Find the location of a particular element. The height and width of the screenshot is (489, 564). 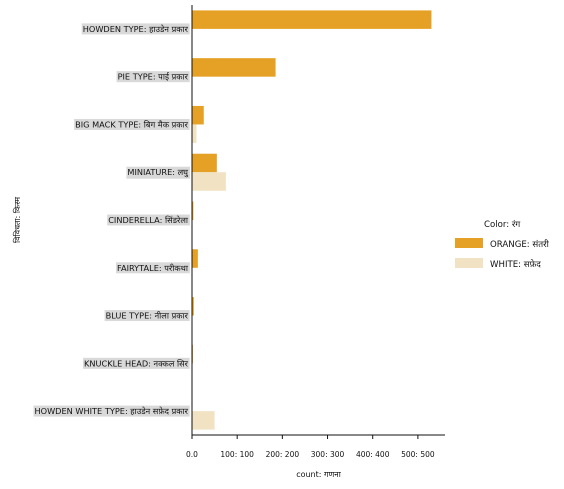

category-label-2: BIG MACK TYPE: बिग मैक प्रकार is located at coordinates (132, 124).